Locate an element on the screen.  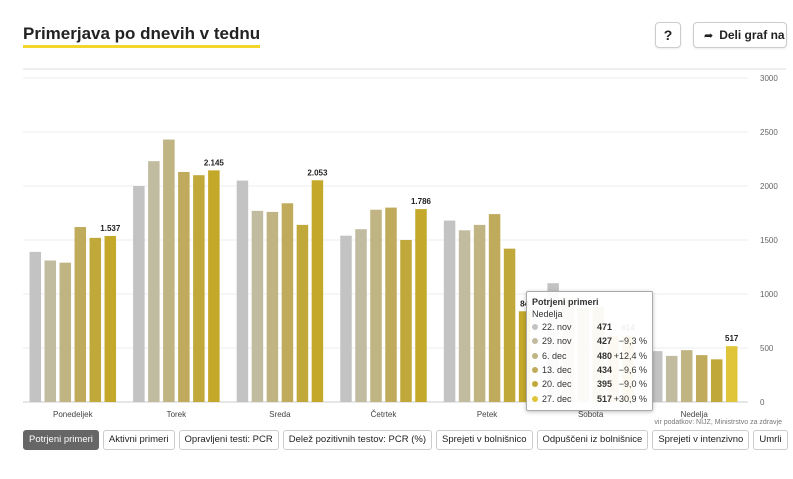
tab-odpuščeni-iz-bolnišnice: Odpuščeni iz bolnišnice is located at coordinates (592, 440).